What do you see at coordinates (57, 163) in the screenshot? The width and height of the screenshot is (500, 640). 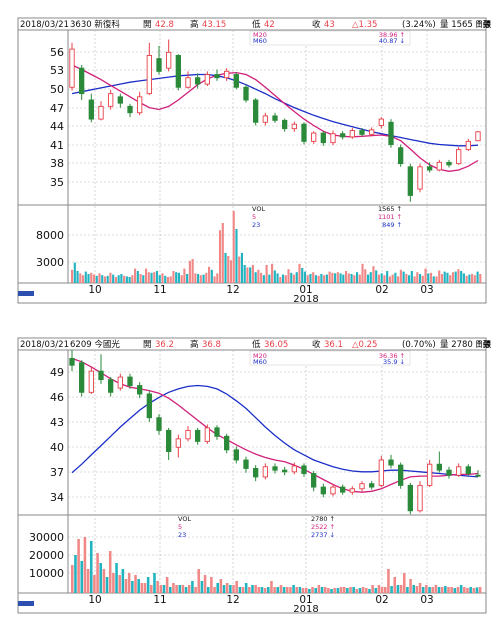 I see `price-tick-label: 38` at bounding box center [57, 163].